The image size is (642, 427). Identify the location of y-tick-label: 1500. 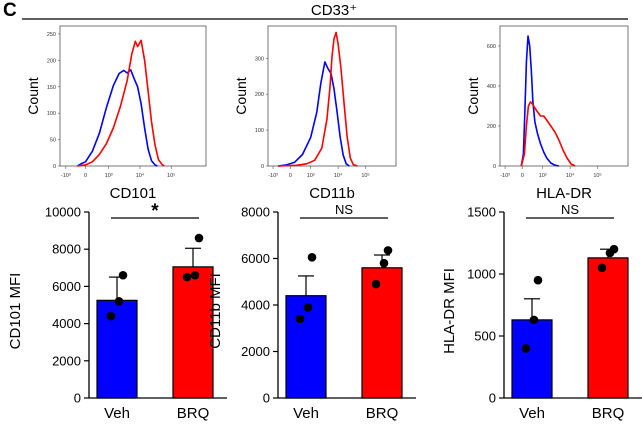
(481, 212).